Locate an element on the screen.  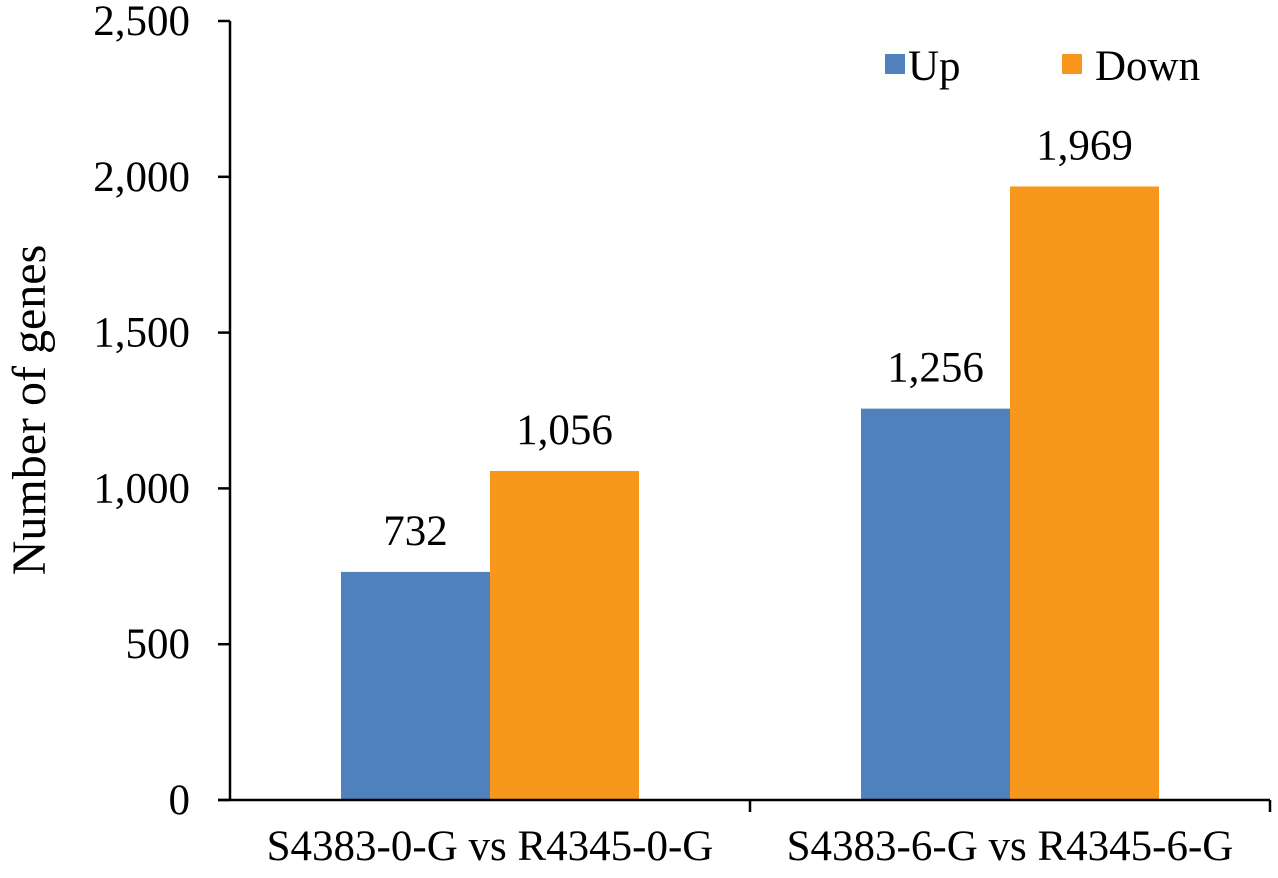
x-tick-label-1: S4383-0-G vs R4345-0-G is located at coordinates (490, 846).